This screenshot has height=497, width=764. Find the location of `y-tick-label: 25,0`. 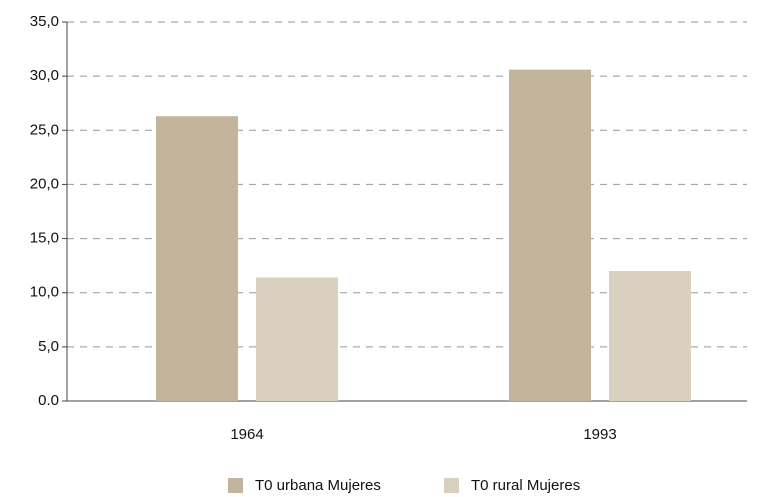

y-tick-label: 25,0 is located at coordinates (44, 129).